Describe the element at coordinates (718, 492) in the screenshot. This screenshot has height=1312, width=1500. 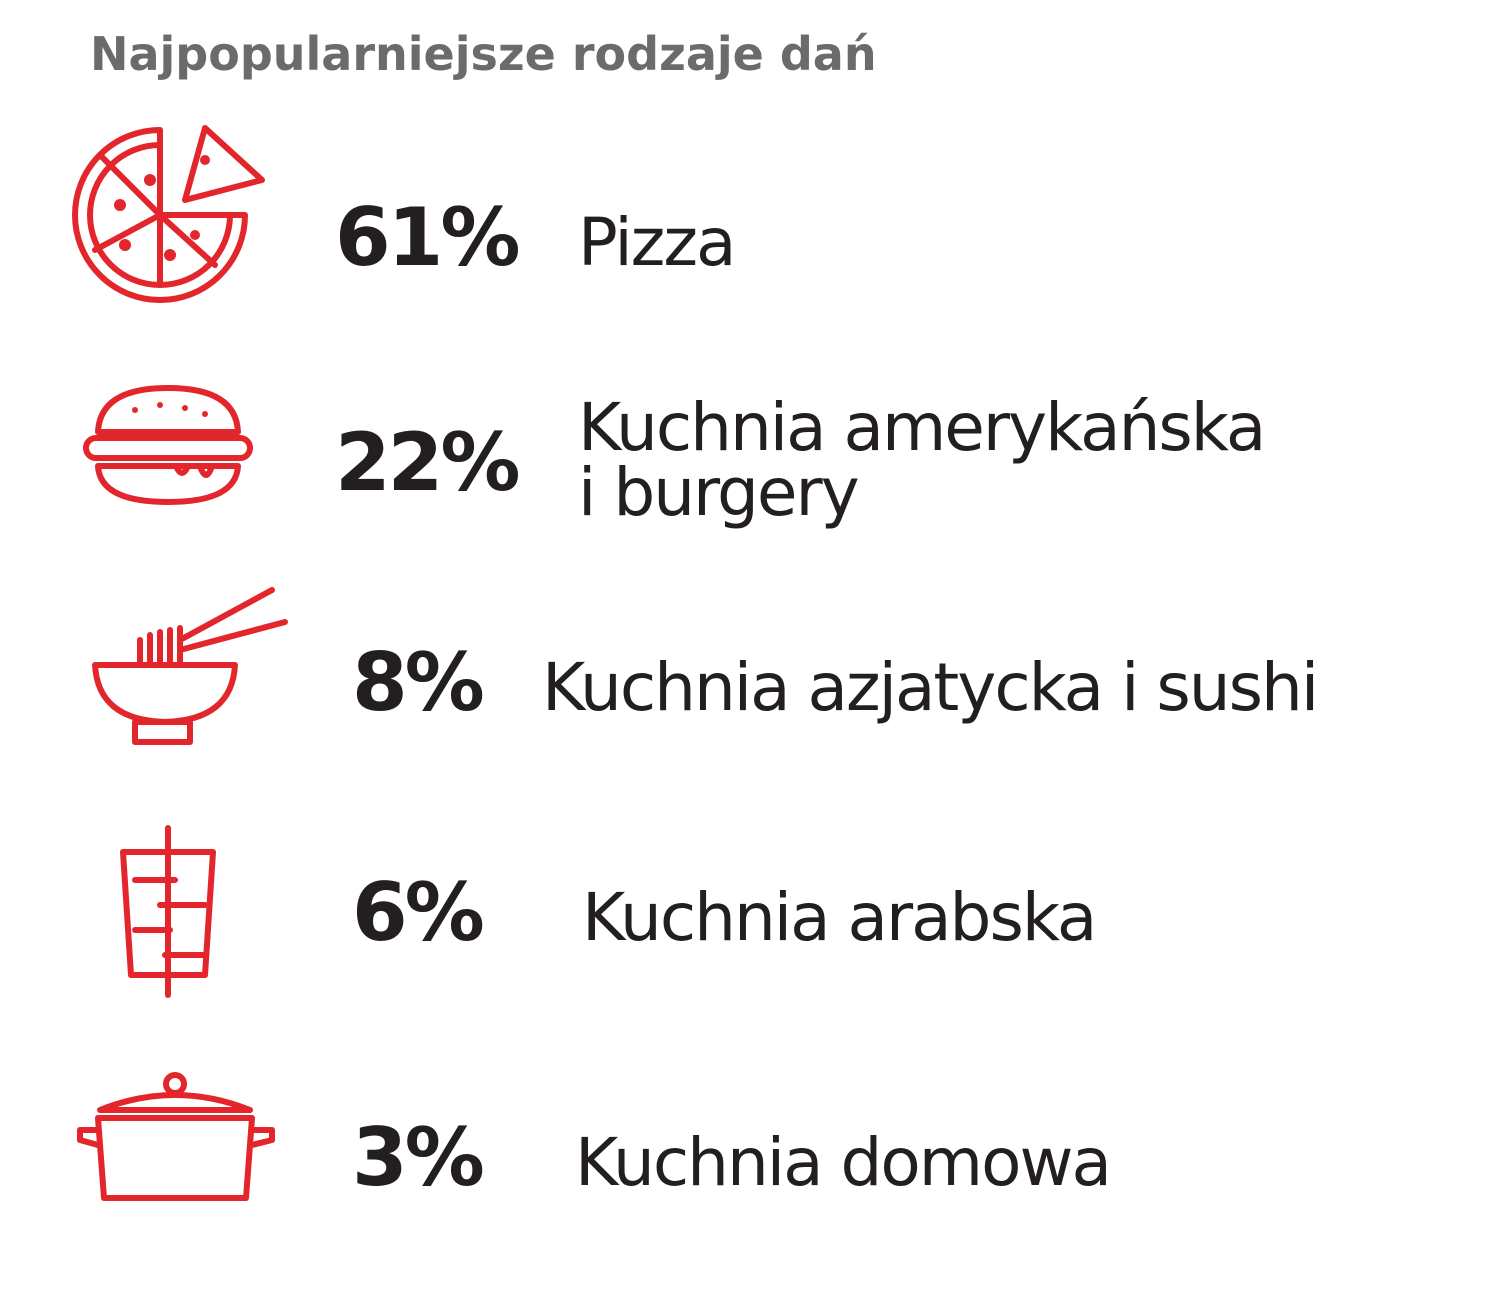
I see `label: i burgery` at that location.